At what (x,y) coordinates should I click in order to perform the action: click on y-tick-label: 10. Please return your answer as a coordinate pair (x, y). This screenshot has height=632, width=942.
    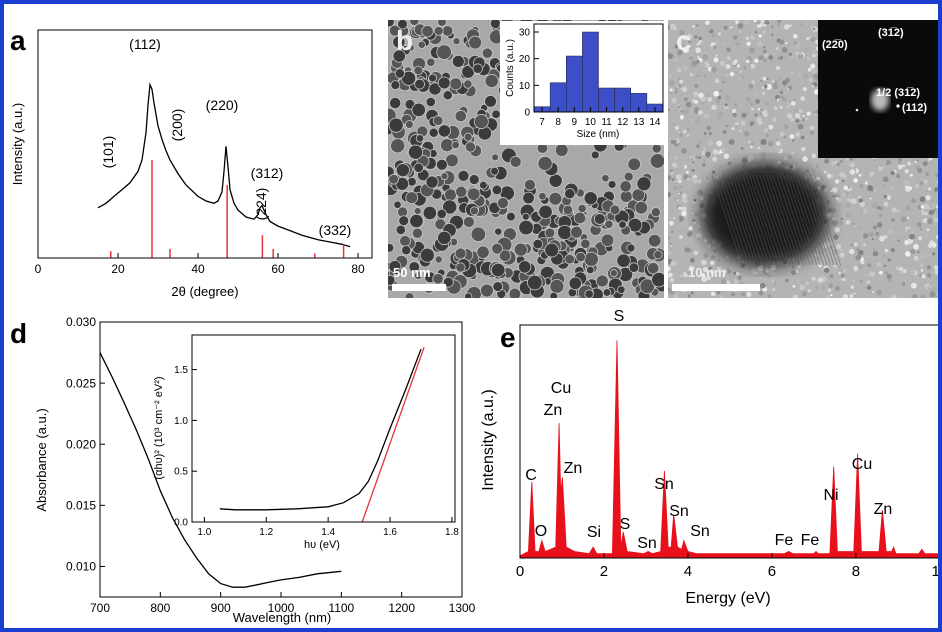
    Looking at the image, I should click on (525, 86).